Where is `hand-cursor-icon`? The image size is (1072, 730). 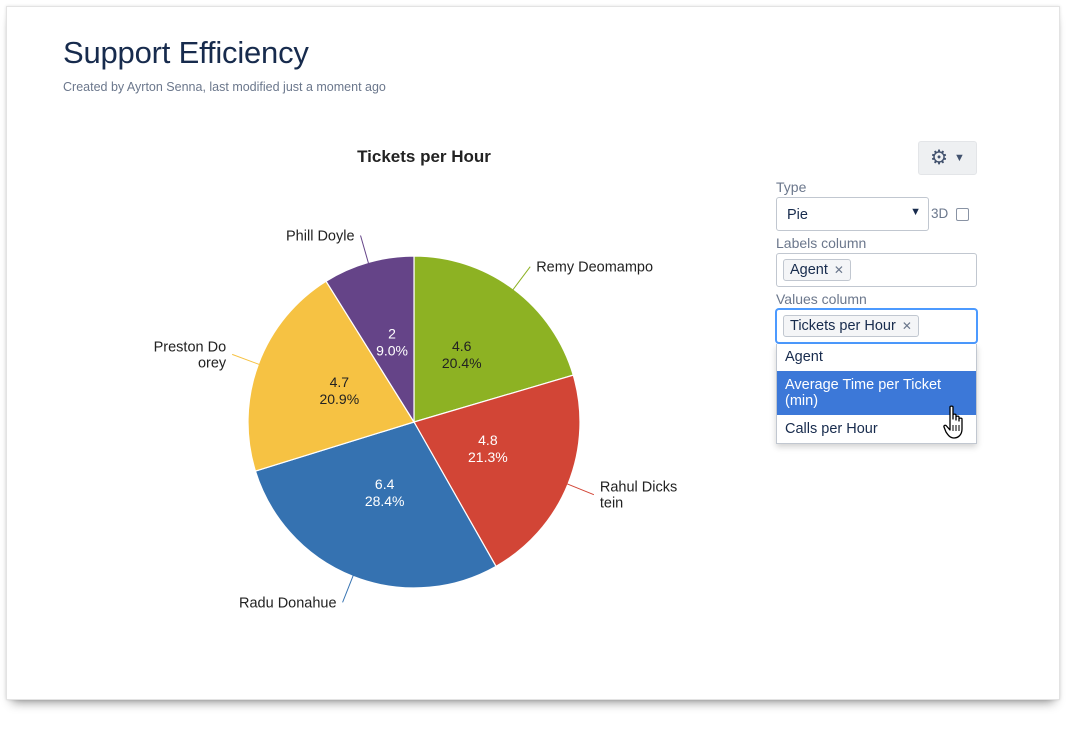
hand-cursor-icon is located at coordinates (953, 422).